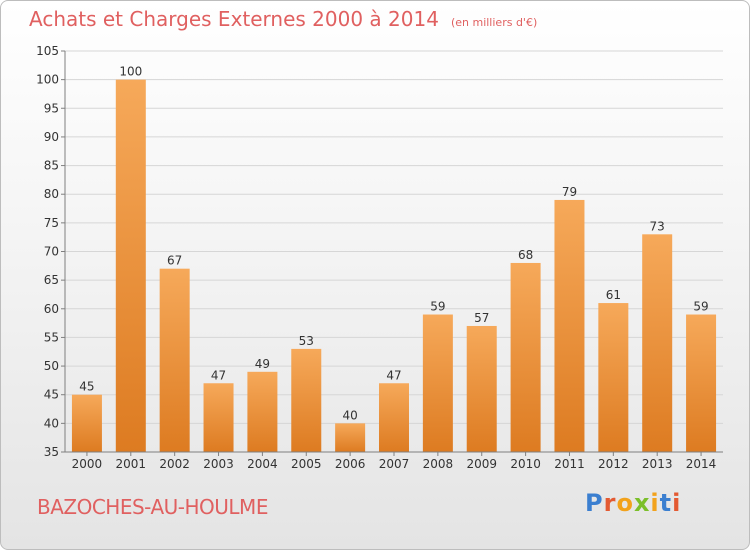  What do you see at coordinates (131, 464) in the screenshot?
I see `x-tick-label-2001: 2001` at bounding box center [131, 464].